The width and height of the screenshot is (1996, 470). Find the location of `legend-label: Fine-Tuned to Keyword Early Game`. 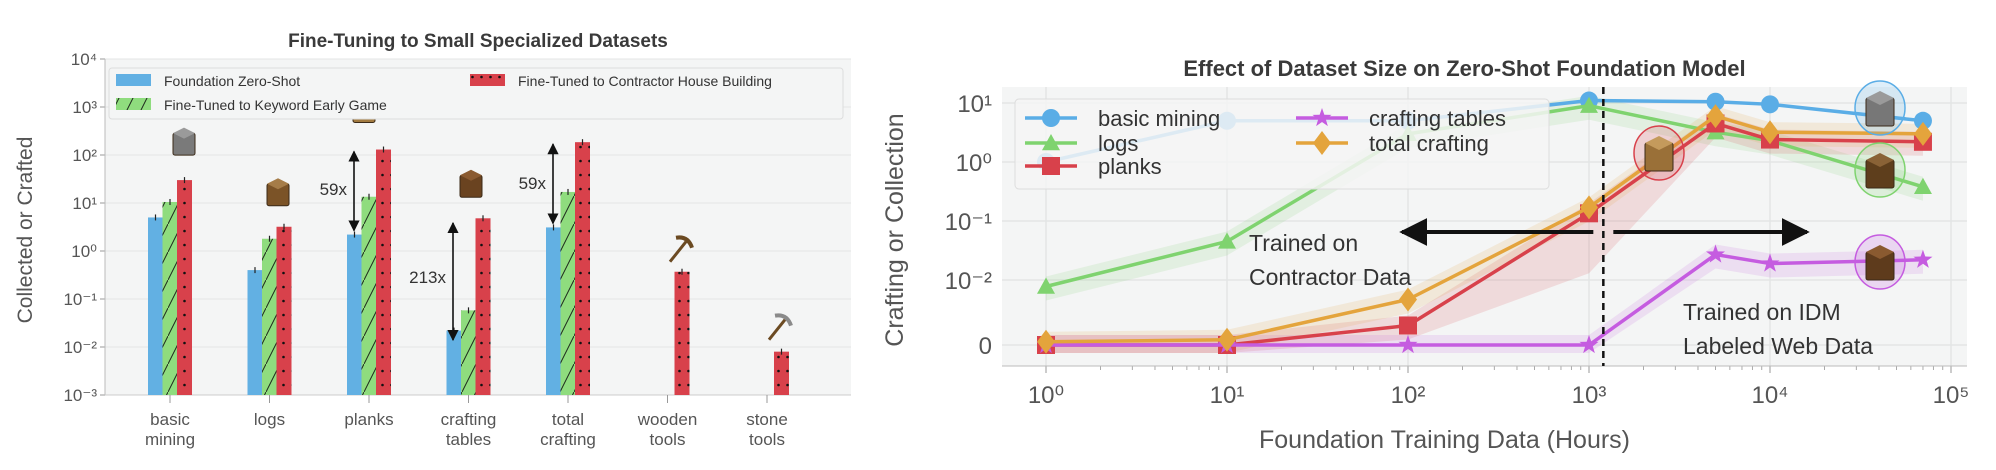

legend-label: Fine-Tuned to Keyword Early Game is located at coordinates (275, 105).